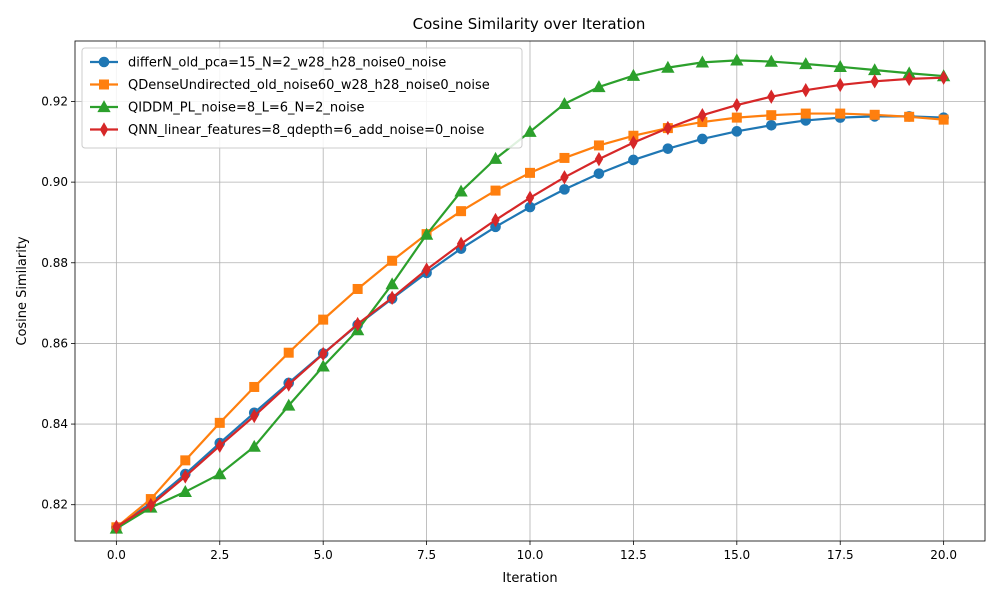 This screenshot has height=600, width=1000. I want to click on y-axis-ticks: 0.82 0.84 0.86 0.88 0.90 0.92, so click(58, 303).